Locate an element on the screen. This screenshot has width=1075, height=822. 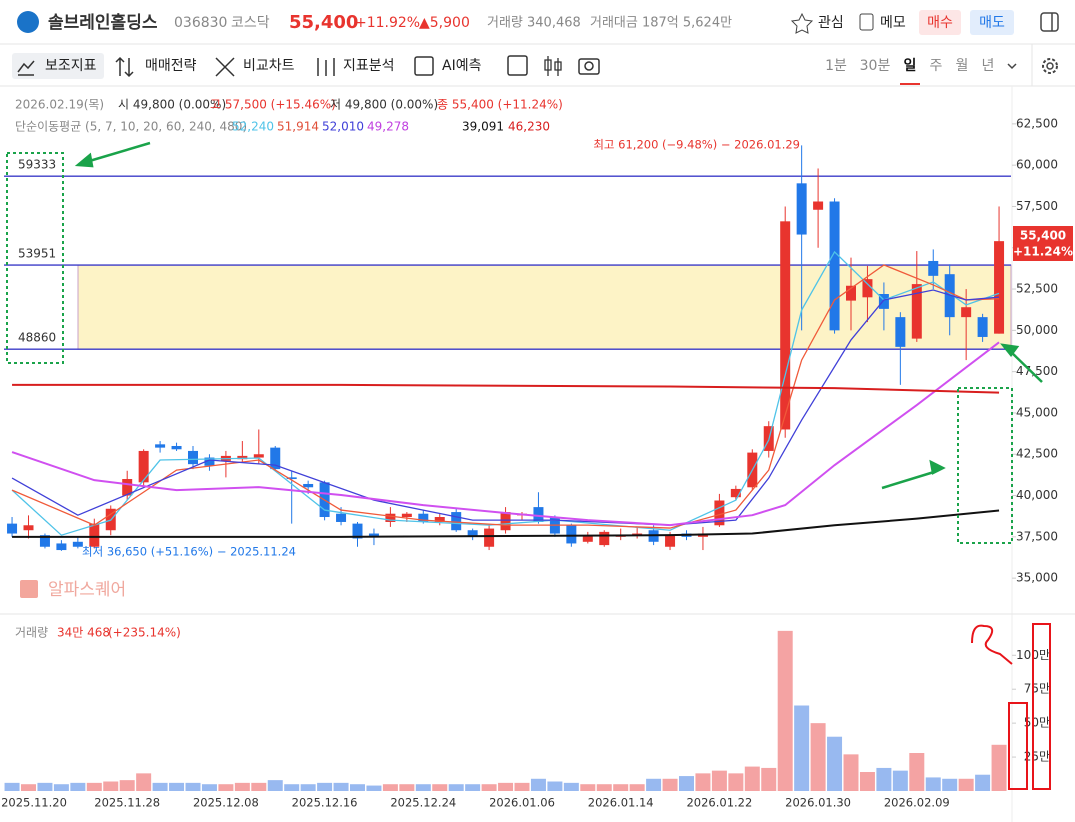
change: ▲5,900 is located at coordinates (444, 23).